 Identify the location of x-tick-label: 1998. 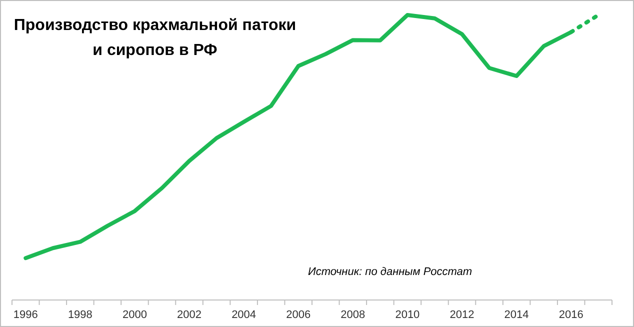
(80, 315).